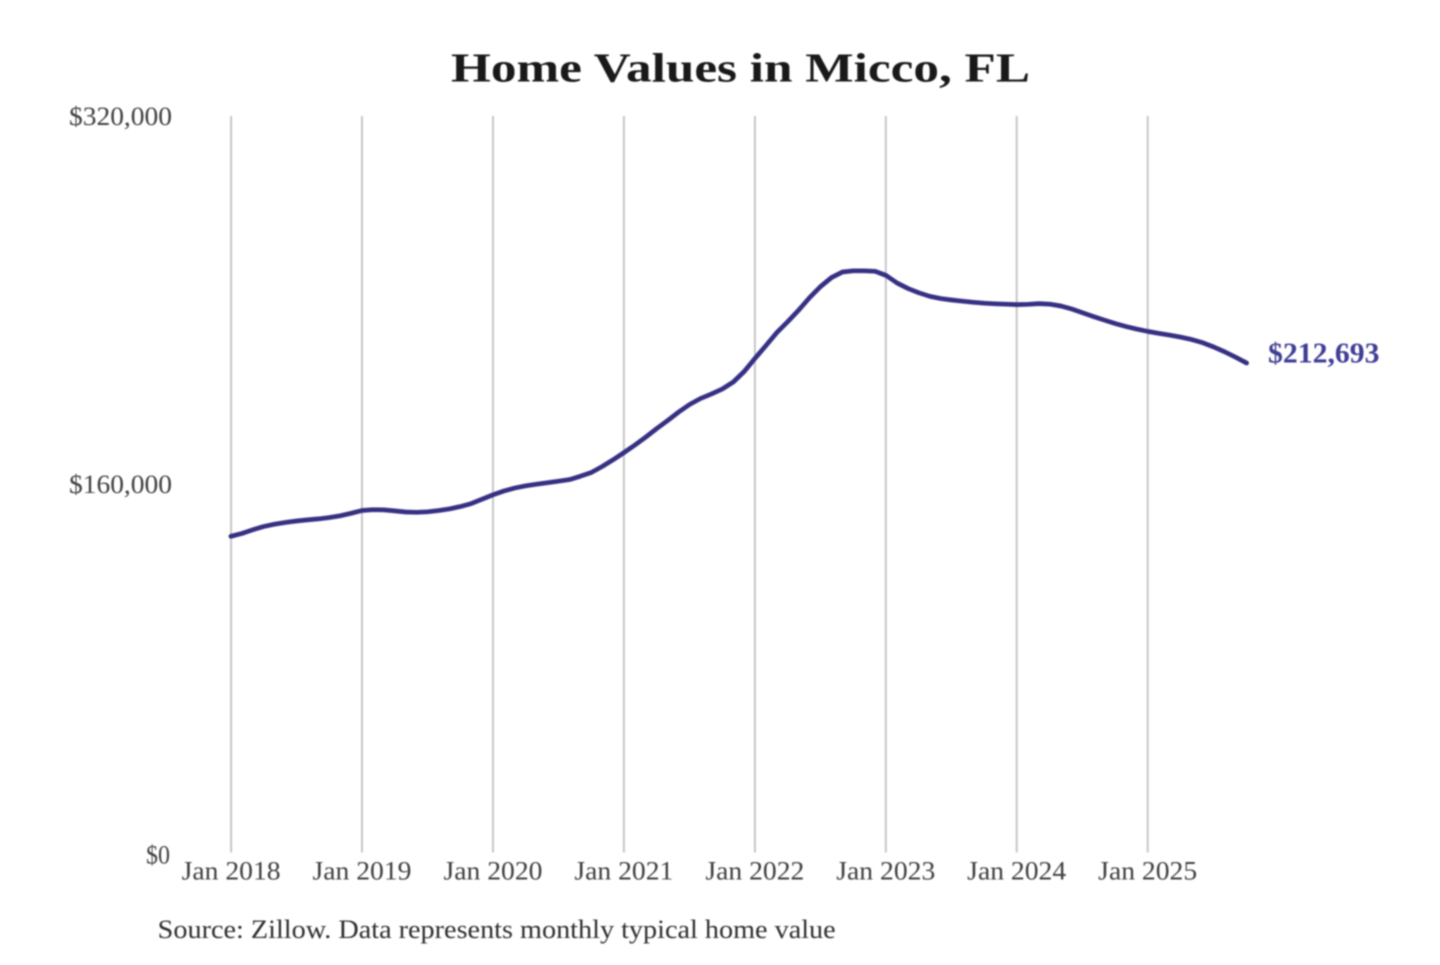  What do you see at coordinates (231, 871) in the screenshot?
I see `svg-text: Jan 2018` at bounding box center [231, 871].